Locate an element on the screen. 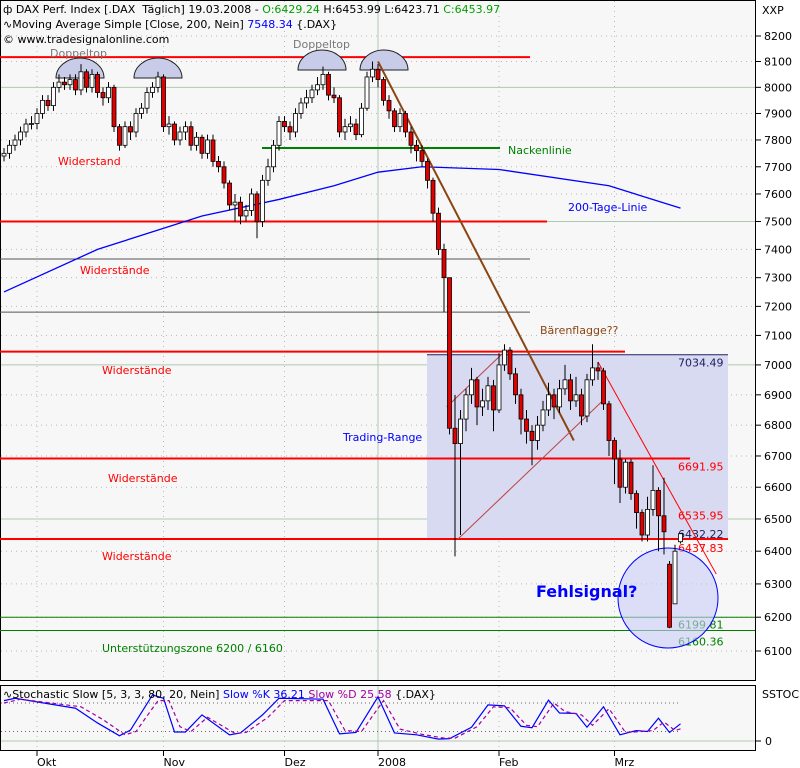 The image size is (800, 768). y-tick-label: 6900 is located at coordinates (778, 395).